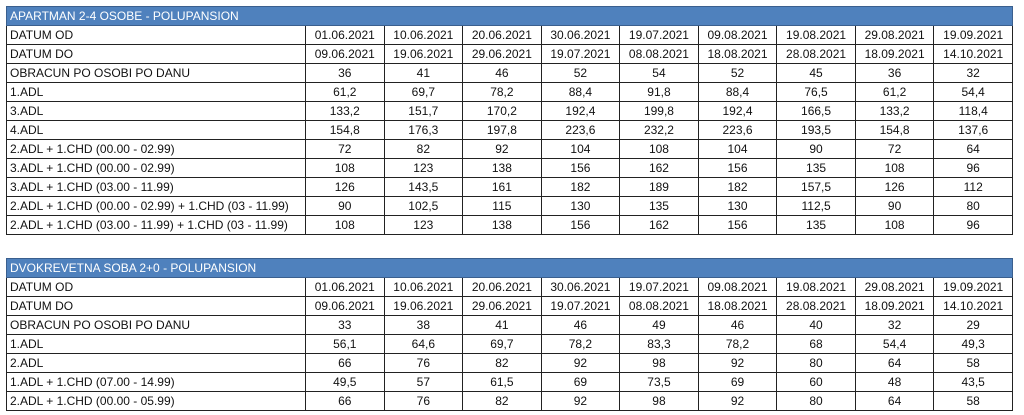  What do you see at coordinates (973, 344) in the screenshot?
I see `value-cell: 49,3` at bounding box center [973, 344].